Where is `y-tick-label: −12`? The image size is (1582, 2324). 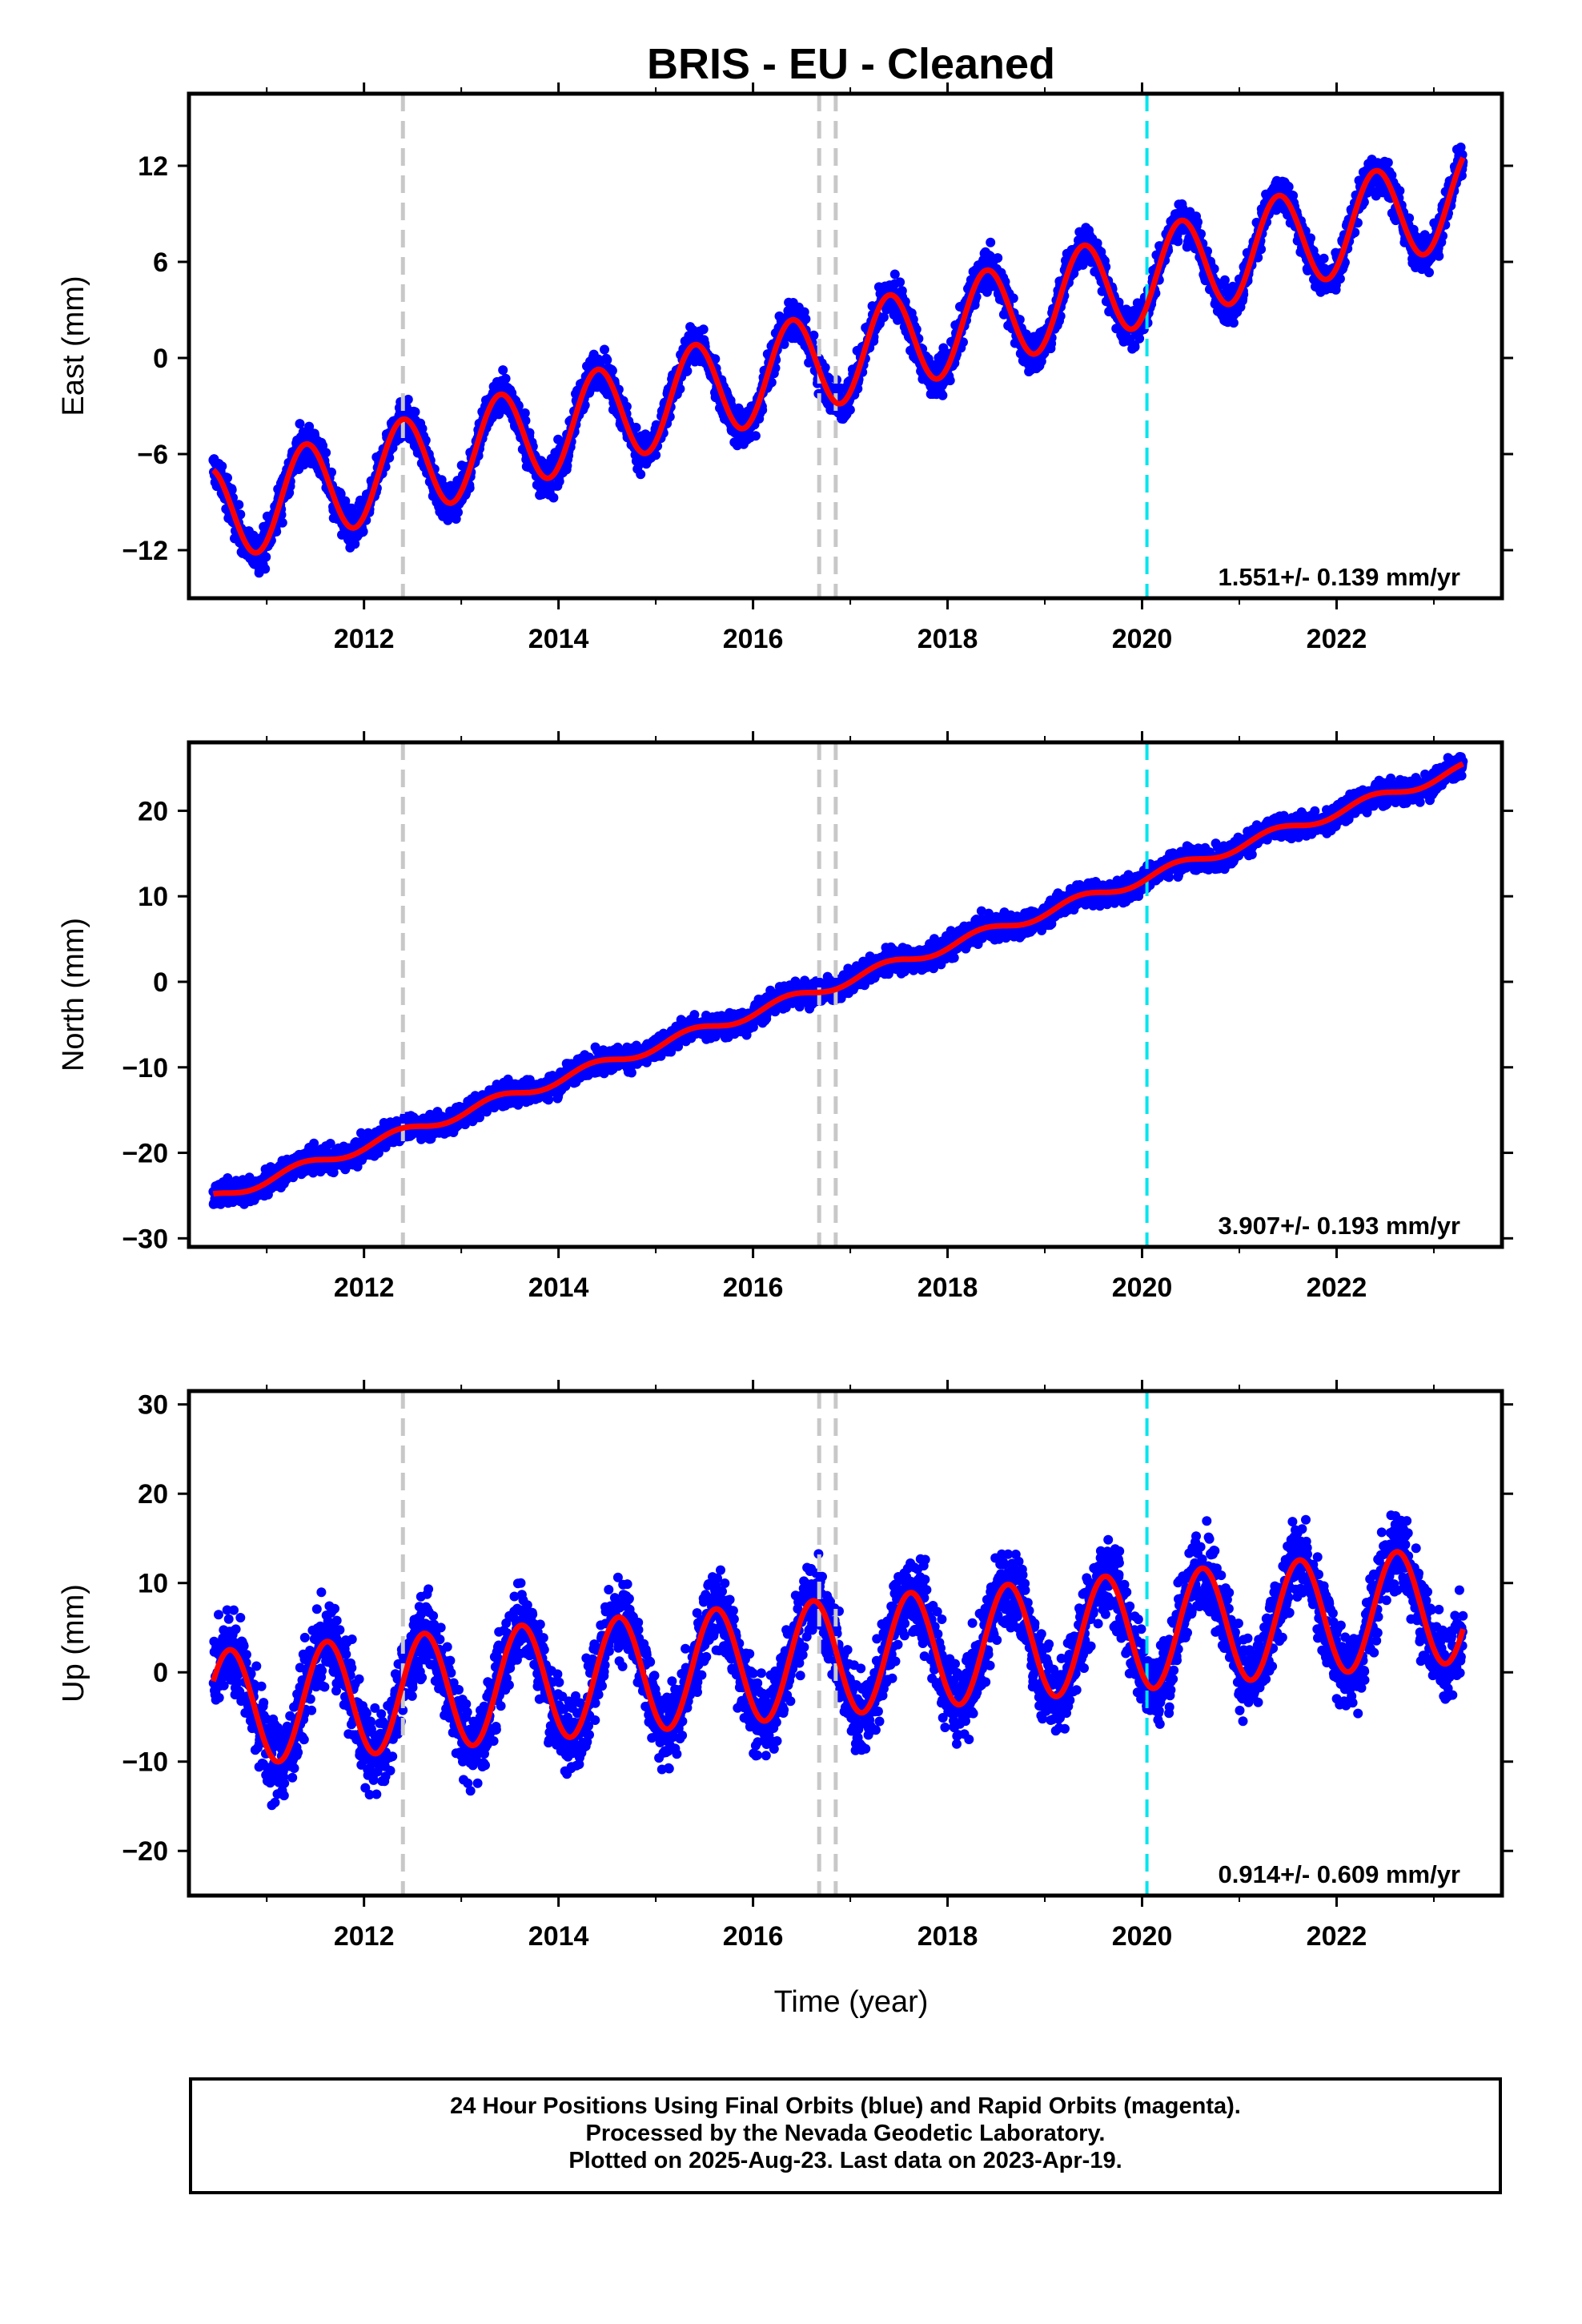
y-tick-label: −12 is located at coordinates (145, 551).